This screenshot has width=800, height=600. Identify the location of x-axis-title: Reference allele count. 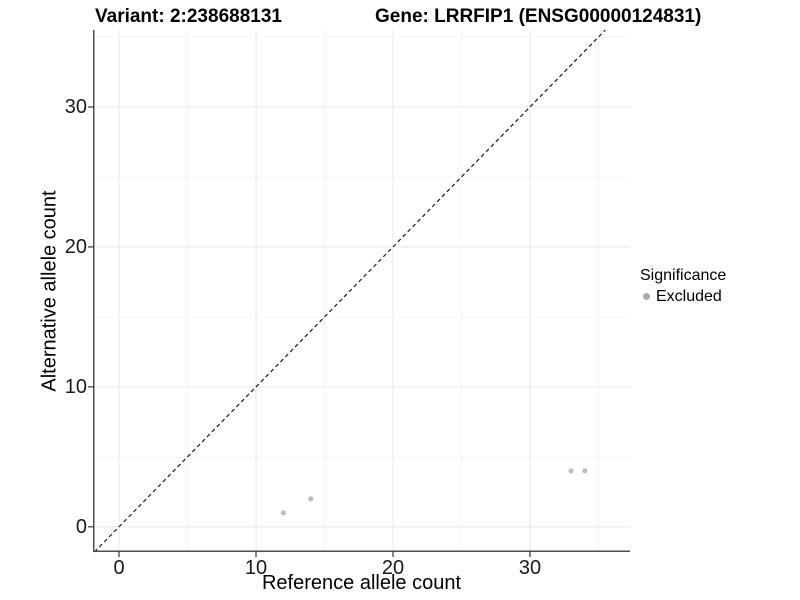
(361, 583).